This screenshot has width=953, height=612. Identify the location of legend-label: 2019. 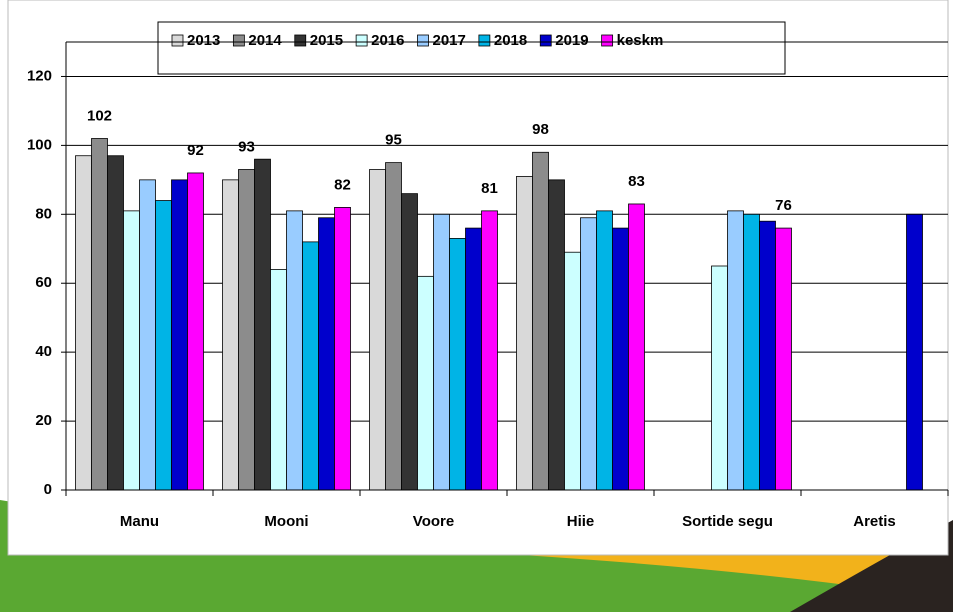
(571, 40).